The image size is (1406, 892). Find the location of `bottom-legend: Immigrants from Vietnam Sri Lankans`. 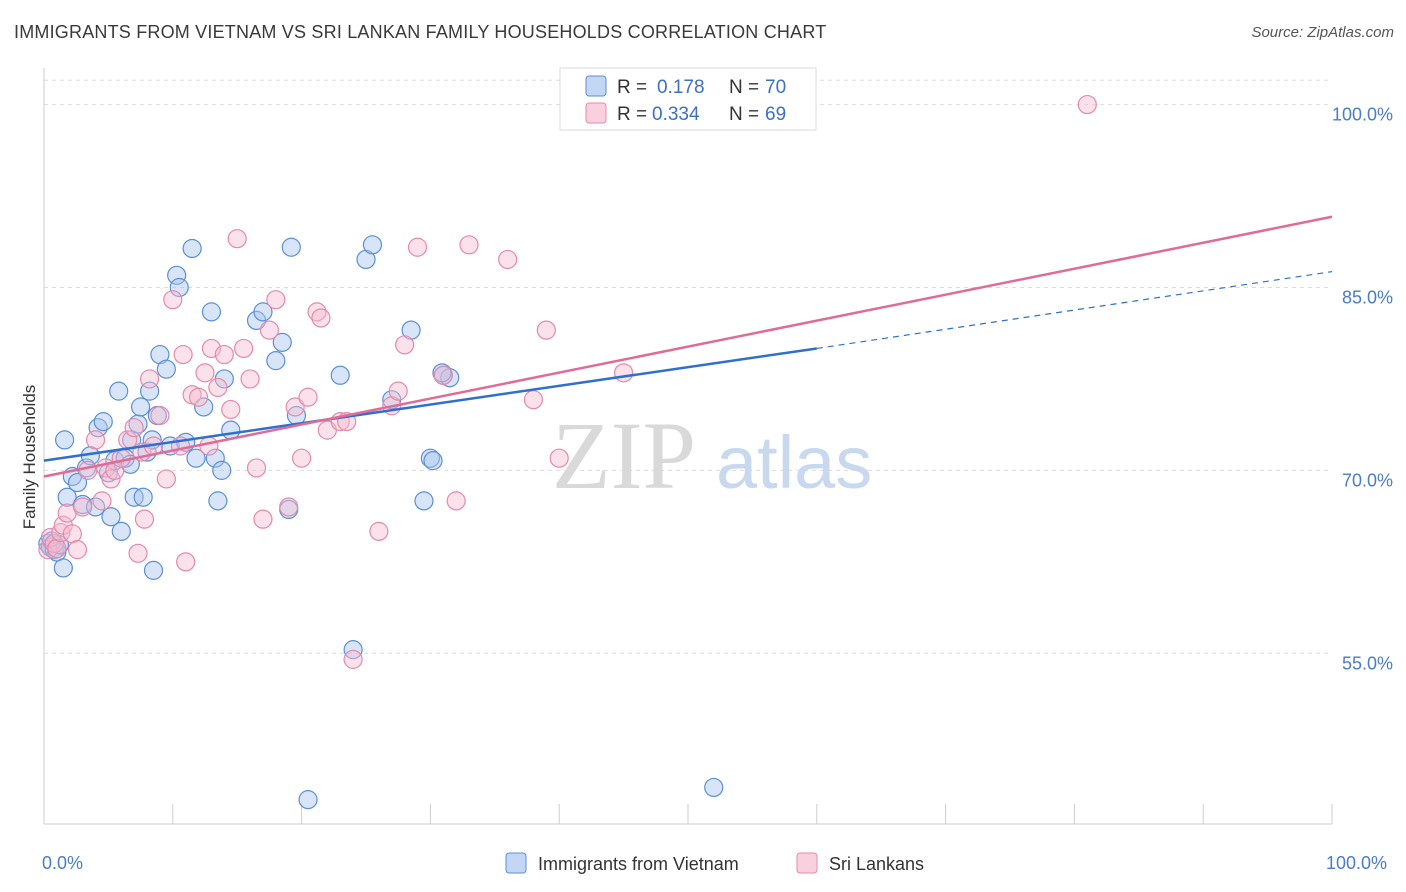

bottom-legend: Immigrants from Vietnam Sri Lankans is located at coordinates (714, 863).